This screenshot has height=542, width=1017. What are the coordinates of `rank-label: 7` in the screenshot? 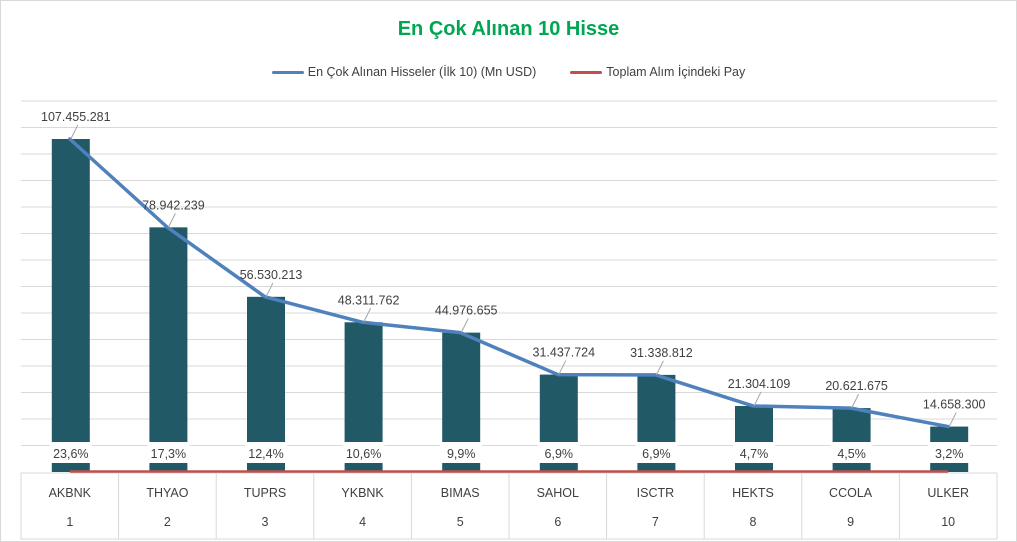 It's located at (655, 522).